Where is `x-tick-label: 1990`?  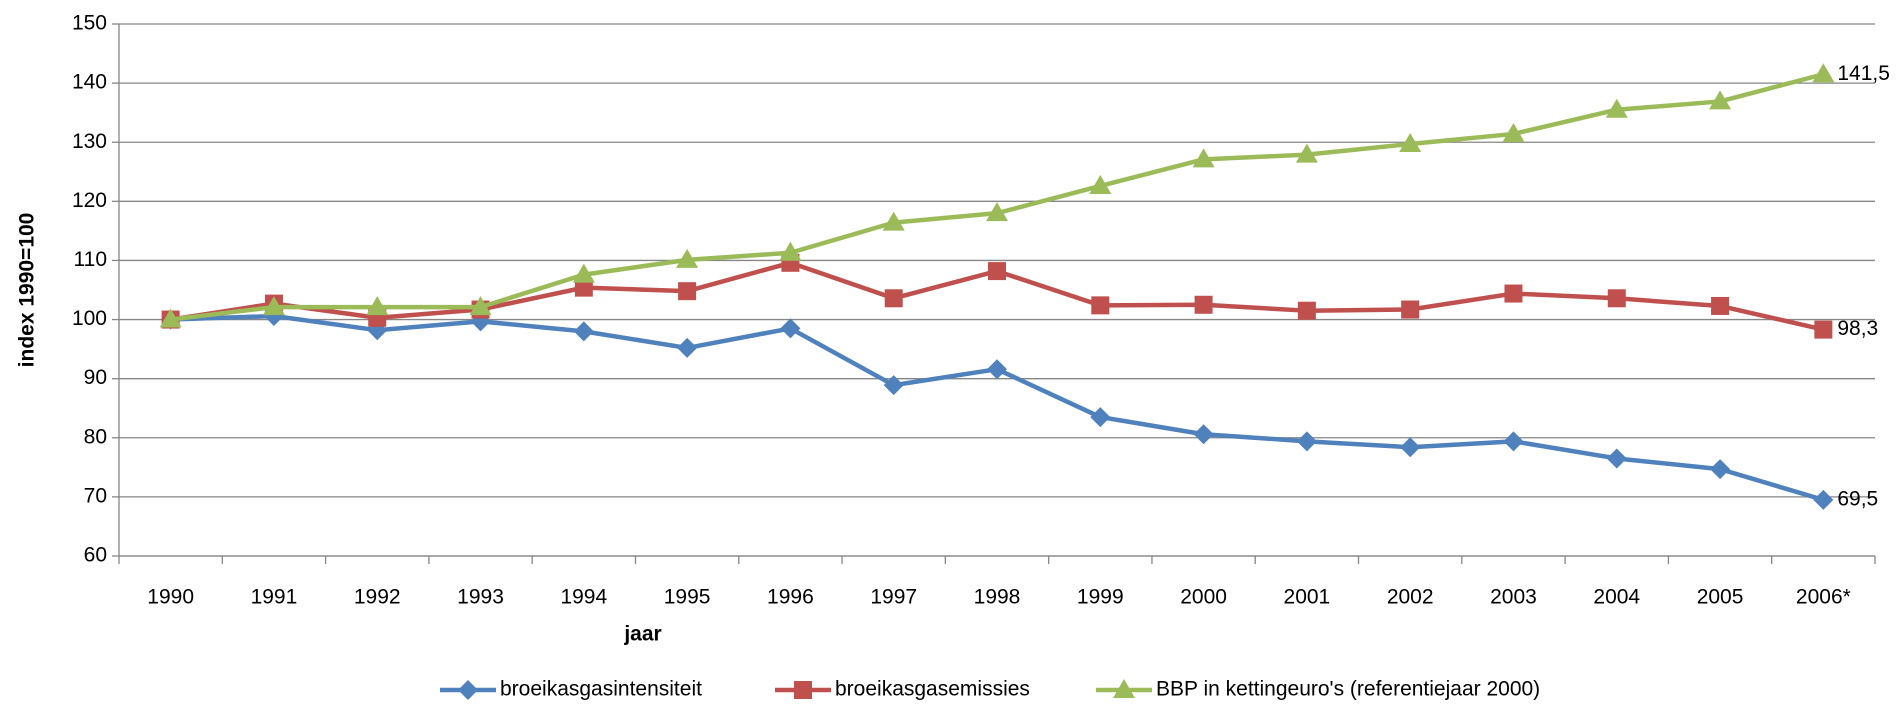
x-tick-label: 1990 is located at coordinates (170, 597).